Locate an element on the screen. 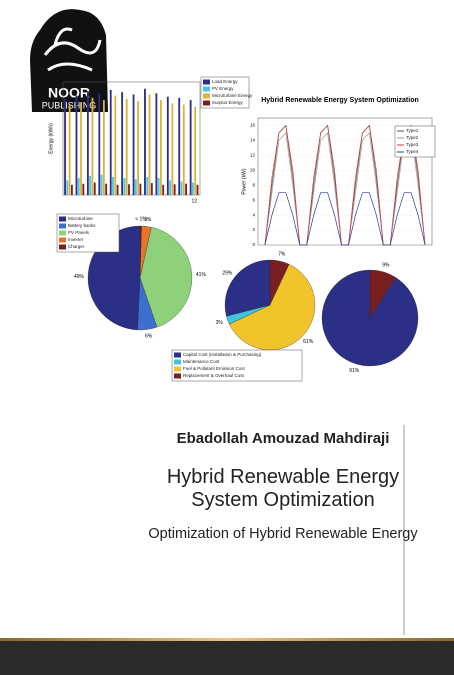  y-tick-label: 14 is located at coordinates (253, 140).